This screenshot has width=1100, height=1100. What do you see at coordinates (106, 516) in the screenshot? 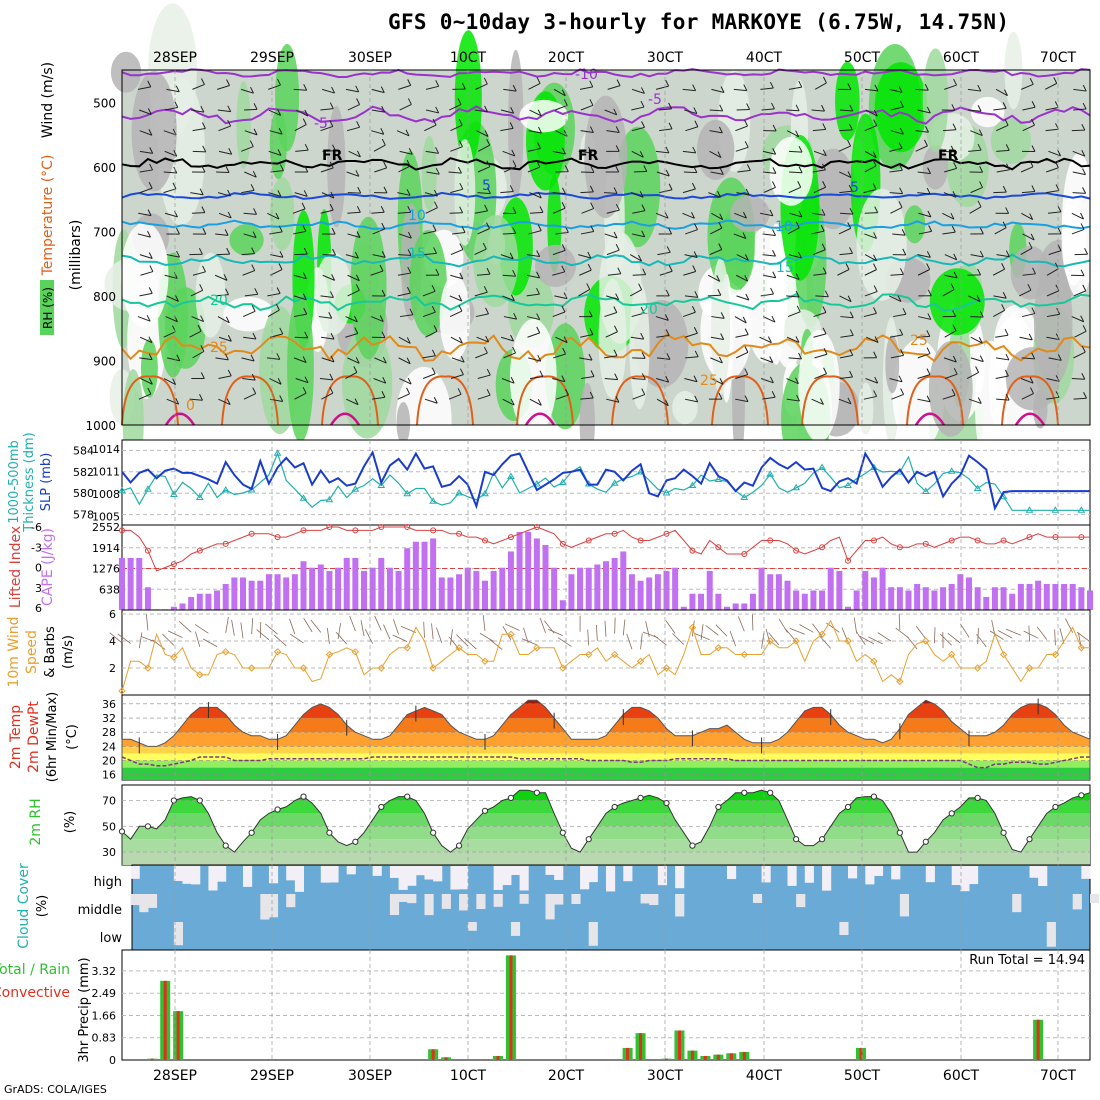
I see `slp-tick-label: 1005` at bounding box center [106, 516].